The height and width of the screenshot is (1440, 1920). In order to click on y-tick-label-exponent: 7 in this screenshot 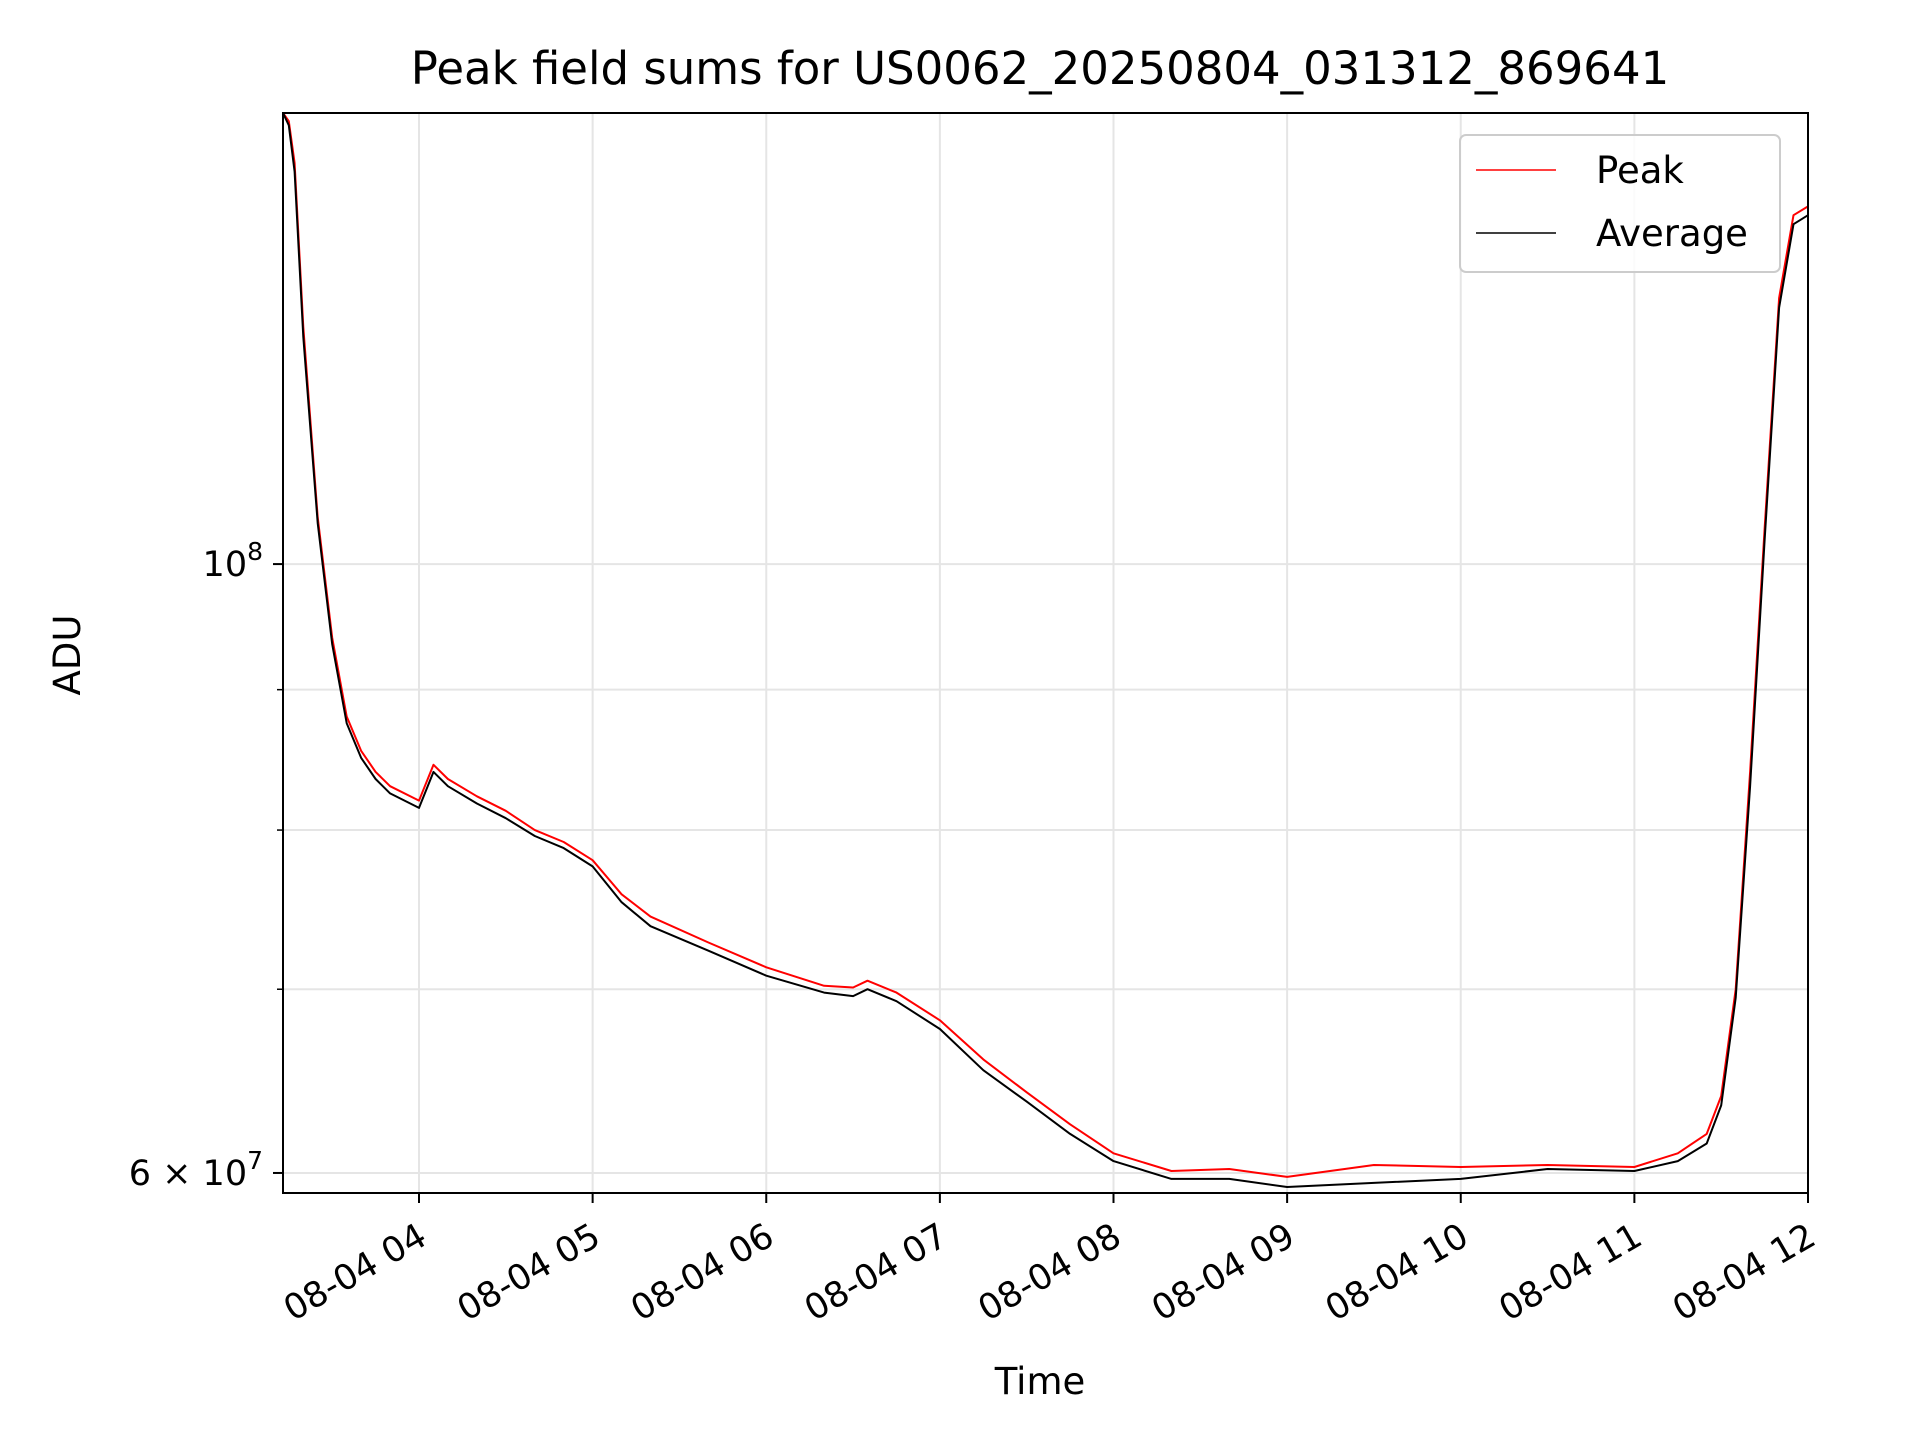, I will do `click(255, 1160)`.